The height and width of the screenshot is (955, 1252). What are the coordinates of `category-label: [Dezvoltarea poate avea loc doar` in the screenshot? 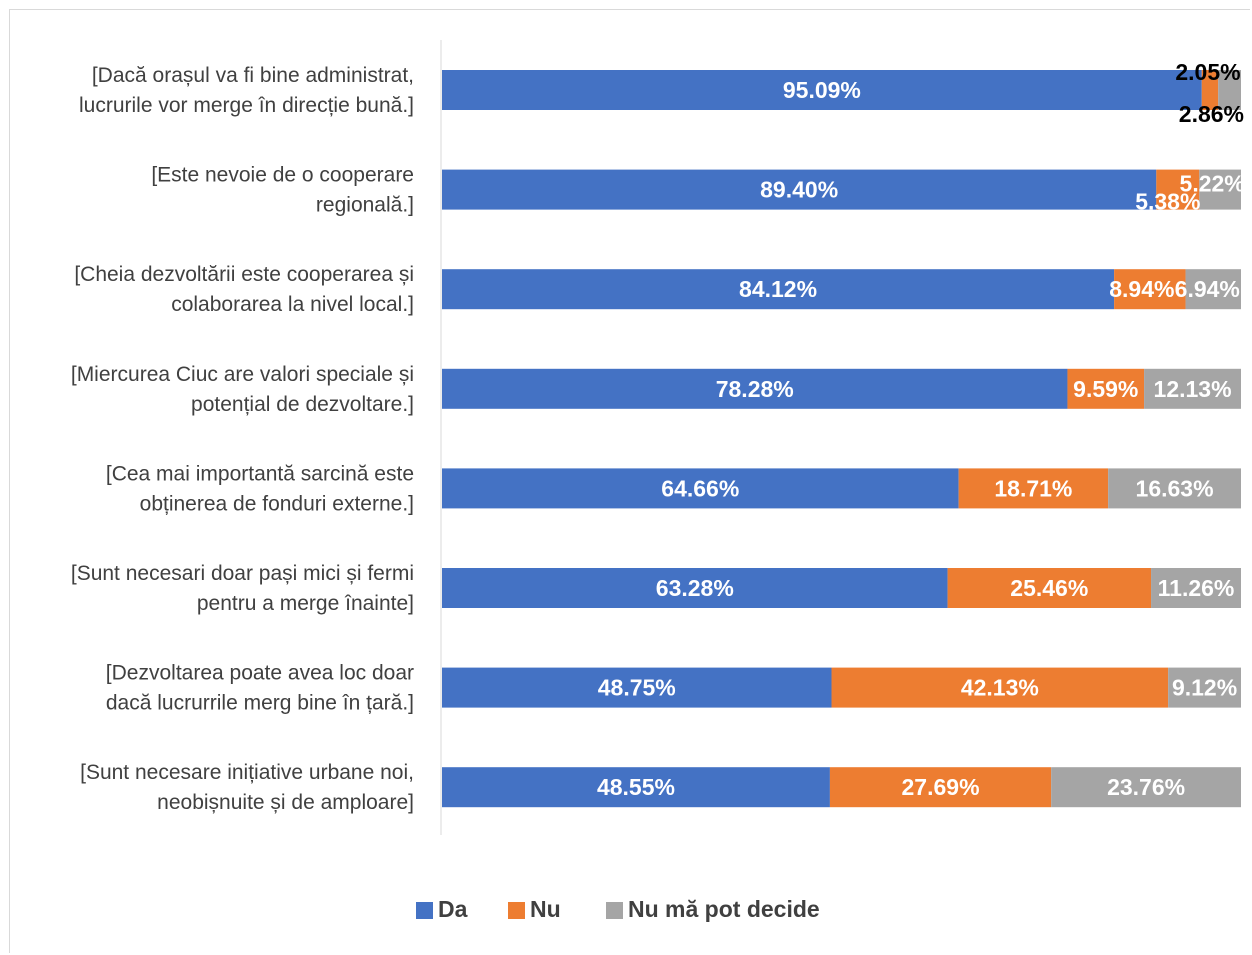 It's located at (260, 673).